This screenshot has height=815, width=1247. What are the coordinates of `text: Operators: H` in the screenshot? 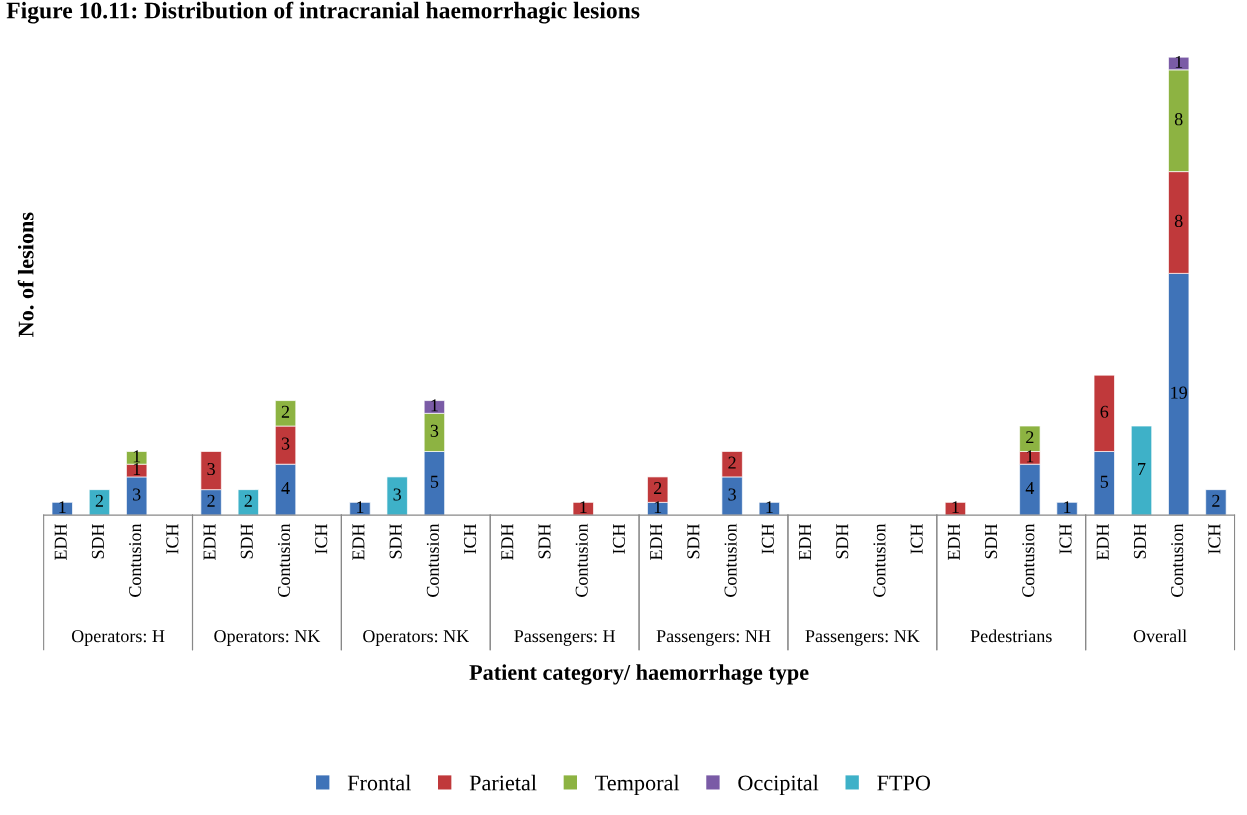 It's located at (118, 638).